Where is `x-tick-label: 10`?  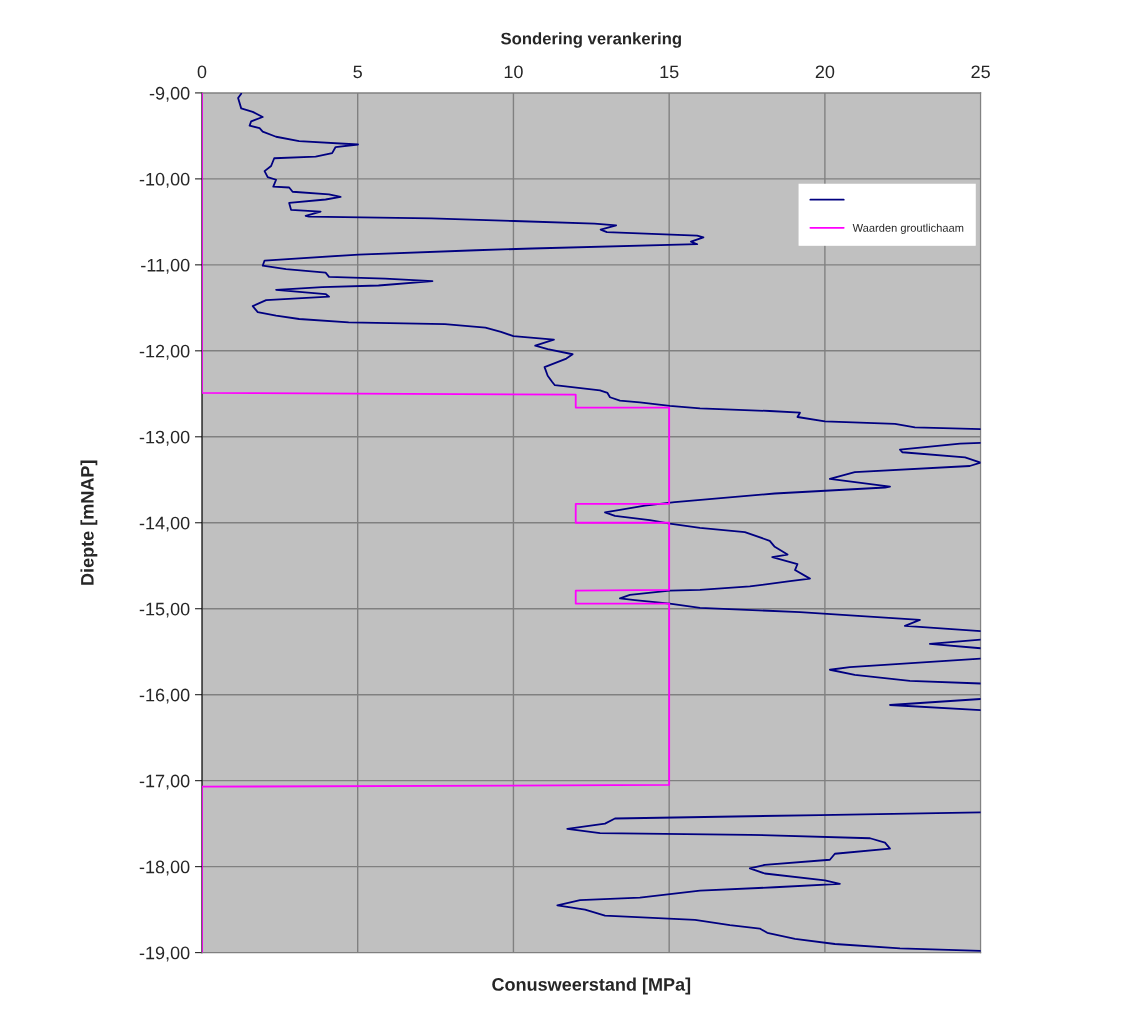 x-tick-label: 10 is located at coordinates (513, 72).